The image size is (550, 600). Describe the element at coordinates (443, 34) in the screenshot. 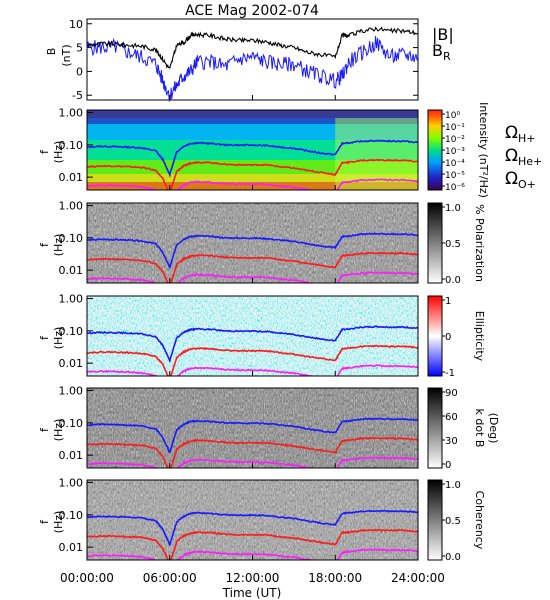

I see `legend-b-total: |B|` at that location.